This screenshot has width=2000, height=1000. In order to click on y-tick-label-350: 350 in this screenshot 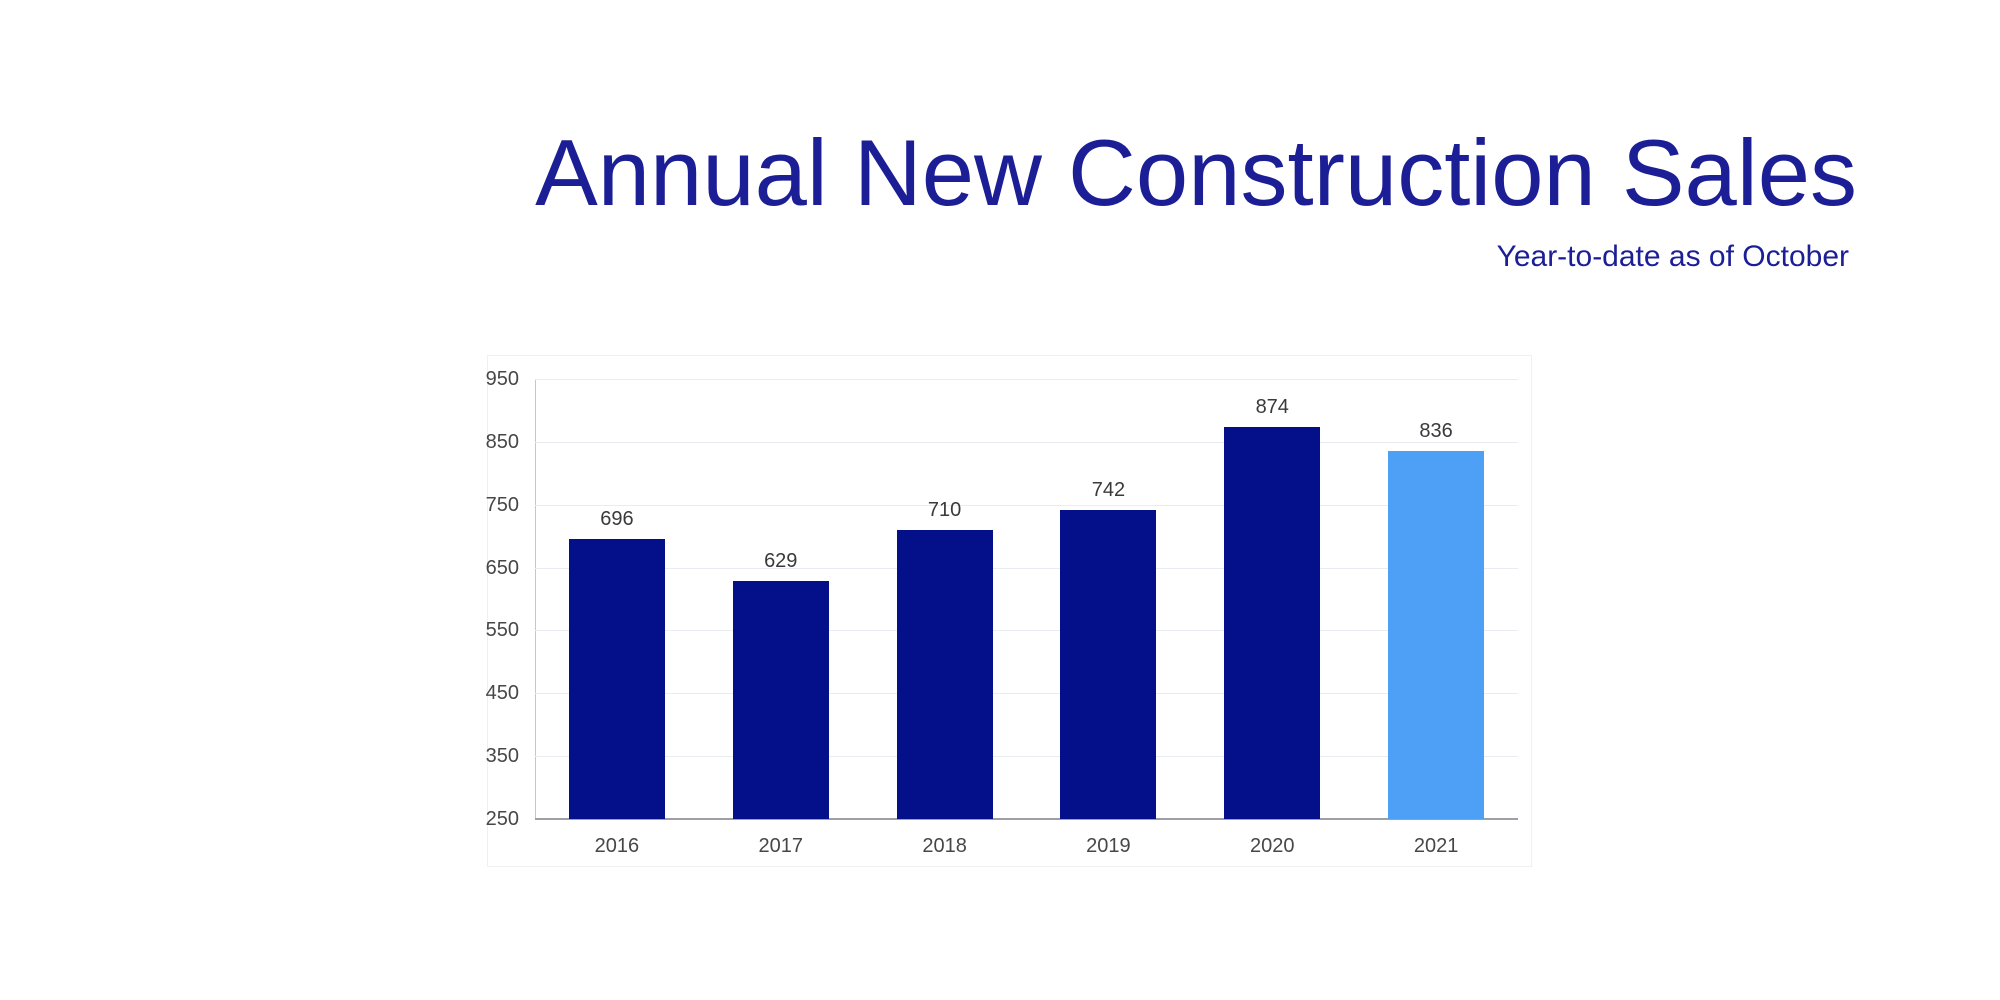, I will do `click(502, 756)`.